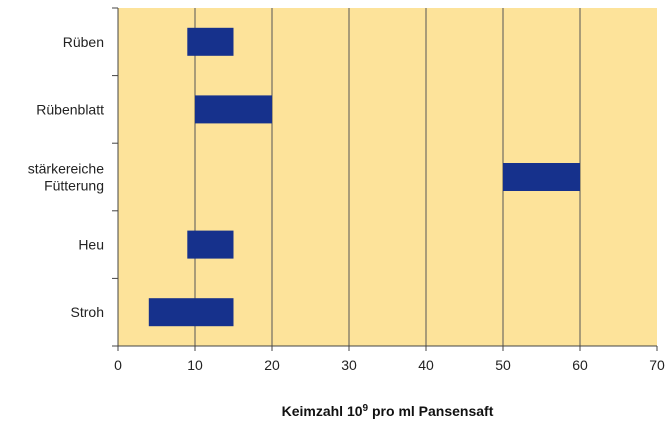 The width and height of the screenshot is (666, 423). Describe the element at coordinates (431, 411) in the screenshot. I see `x-axis-title-suffix: pro ml Pansensaft` at that location.